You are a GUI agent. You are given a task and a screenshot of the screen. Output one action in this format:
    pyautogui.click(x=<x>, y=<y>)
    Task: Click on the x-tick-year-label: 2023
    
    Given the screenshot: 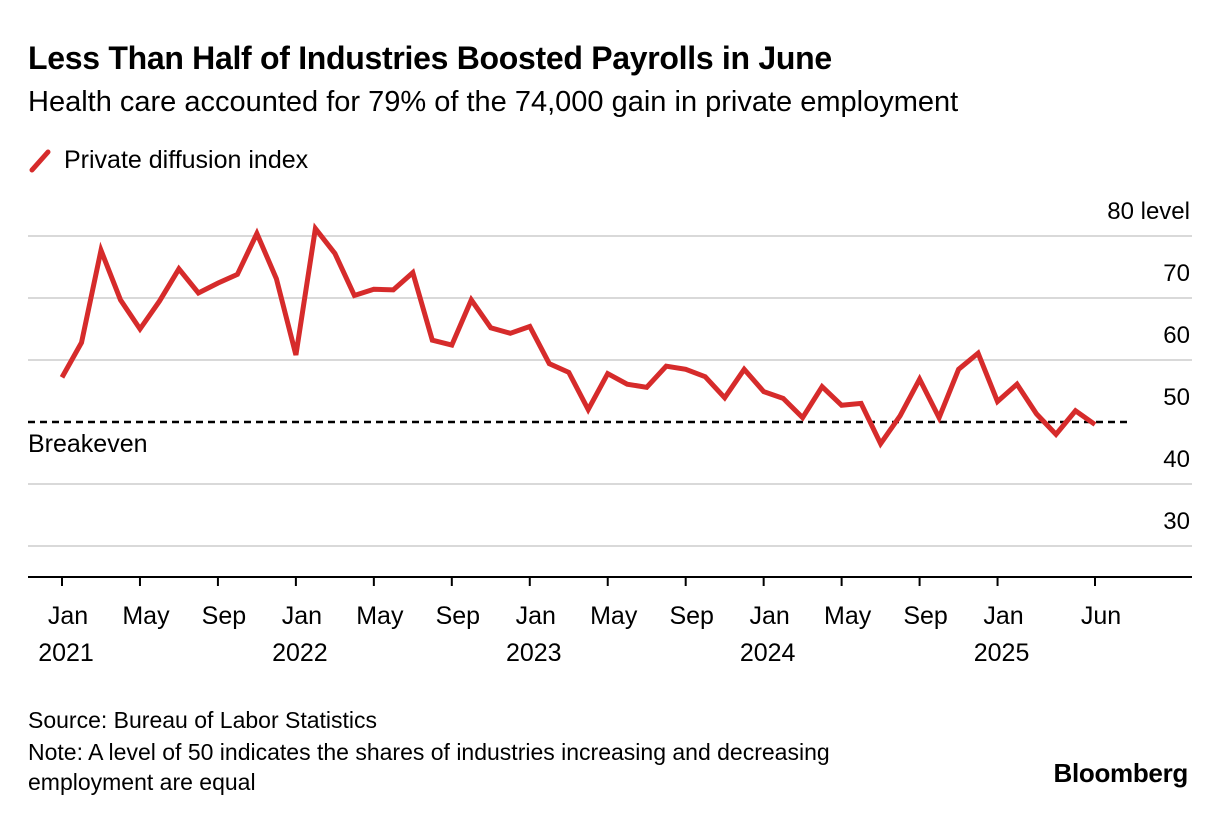 What is the action you would take?
    pyautogui.click(x=534, y=653)
    